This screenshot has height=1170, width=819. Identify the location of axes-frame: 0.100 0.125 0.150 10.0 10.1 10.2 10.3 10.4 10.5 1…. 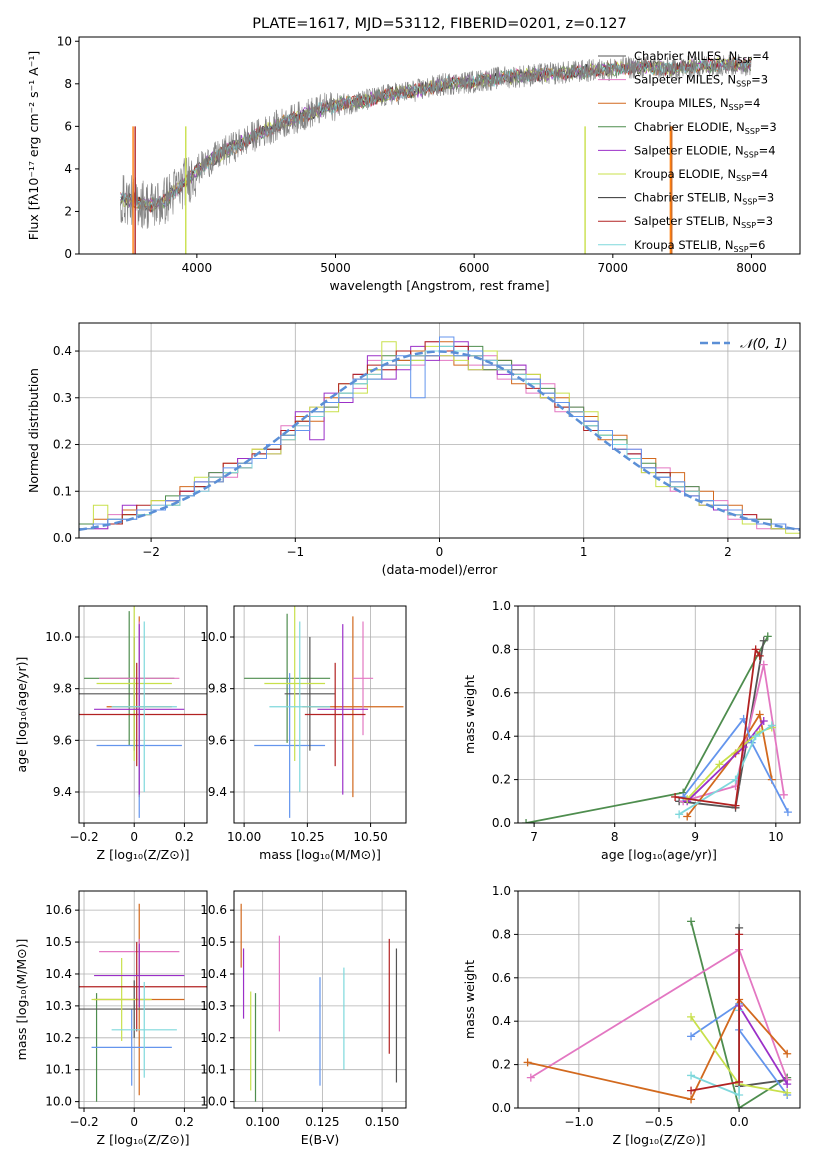
(303, 1018).